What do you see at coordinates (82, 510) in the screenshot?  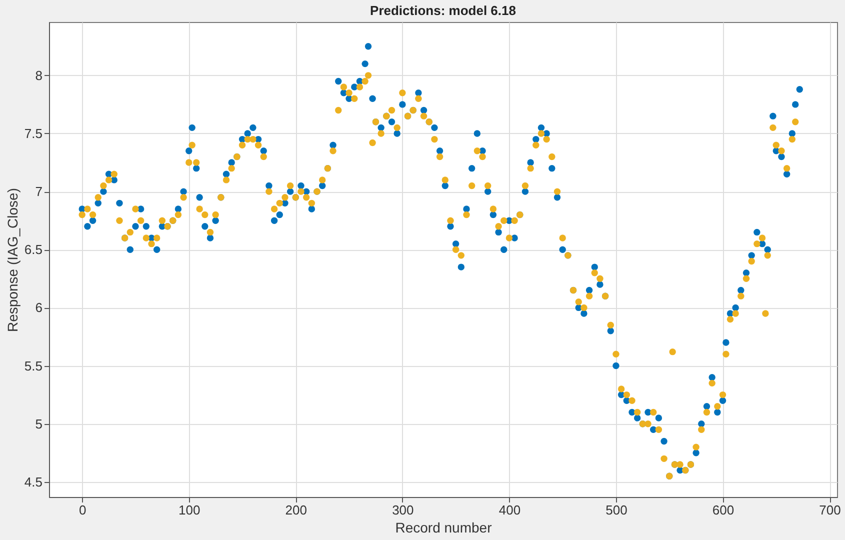 I see `x-tick-label: 0` at bounding box center [82, 510].